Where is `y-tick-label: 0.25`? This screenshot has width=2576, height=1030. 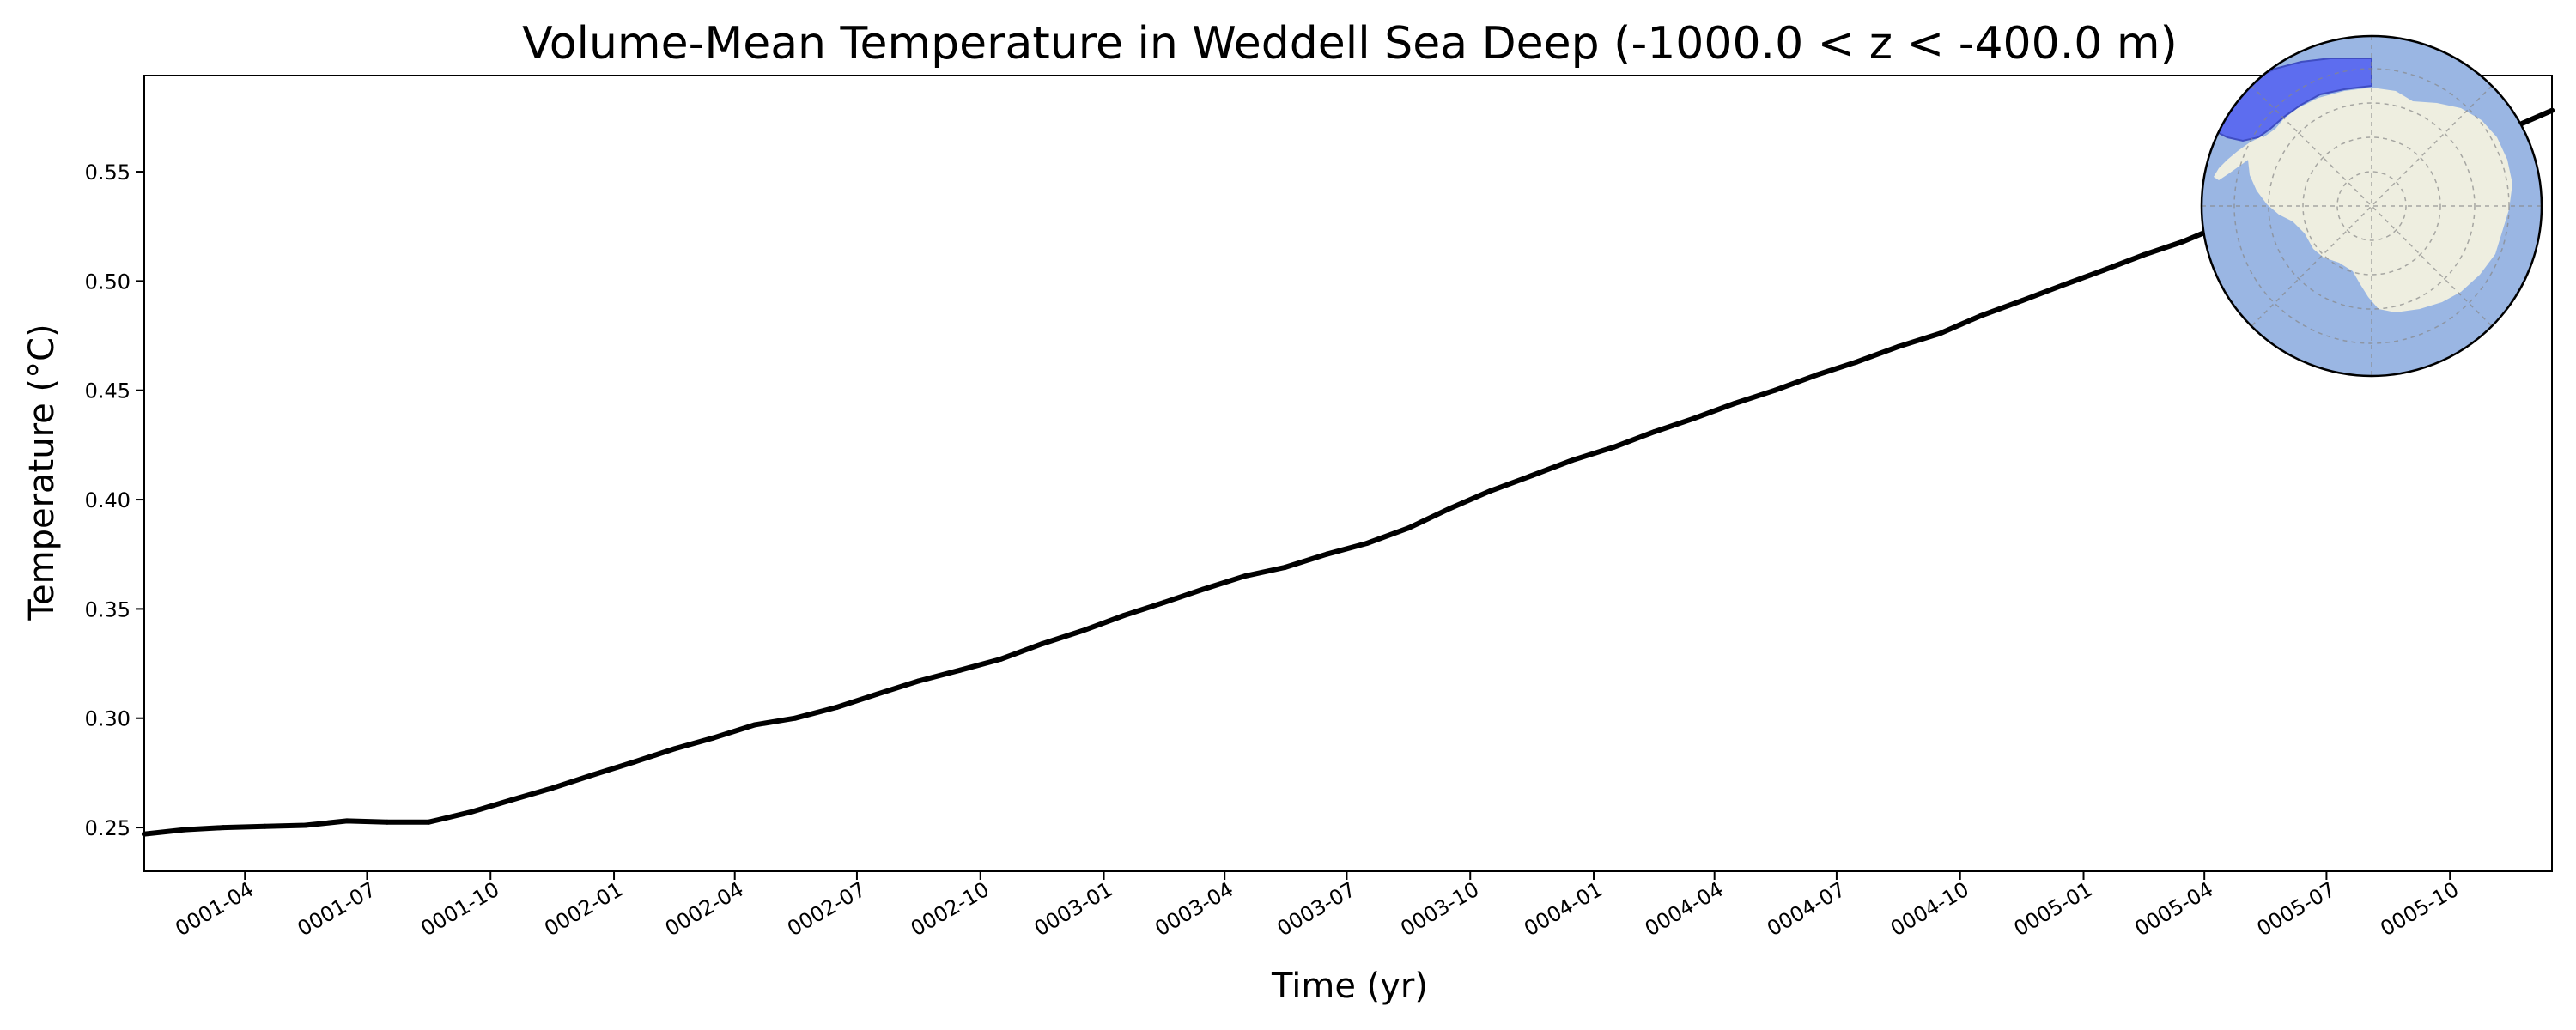 y-tick-label: 0.25 is located at coordinates (108, 828).